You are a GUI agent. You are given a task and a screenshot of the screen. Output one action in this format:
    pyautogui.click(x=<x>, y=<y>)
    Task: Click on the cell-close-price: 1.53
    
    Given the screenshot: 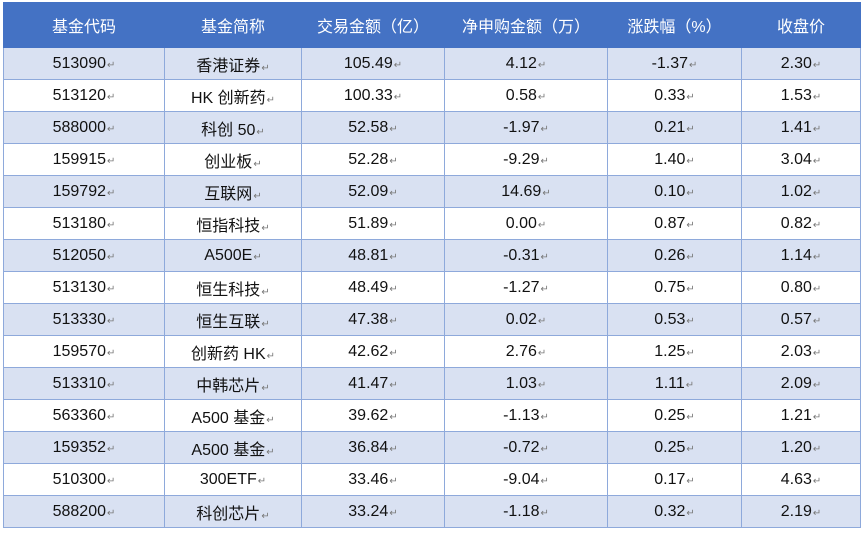 What is the action you would take?
    pyautogui.click(x=801, y=95)
    